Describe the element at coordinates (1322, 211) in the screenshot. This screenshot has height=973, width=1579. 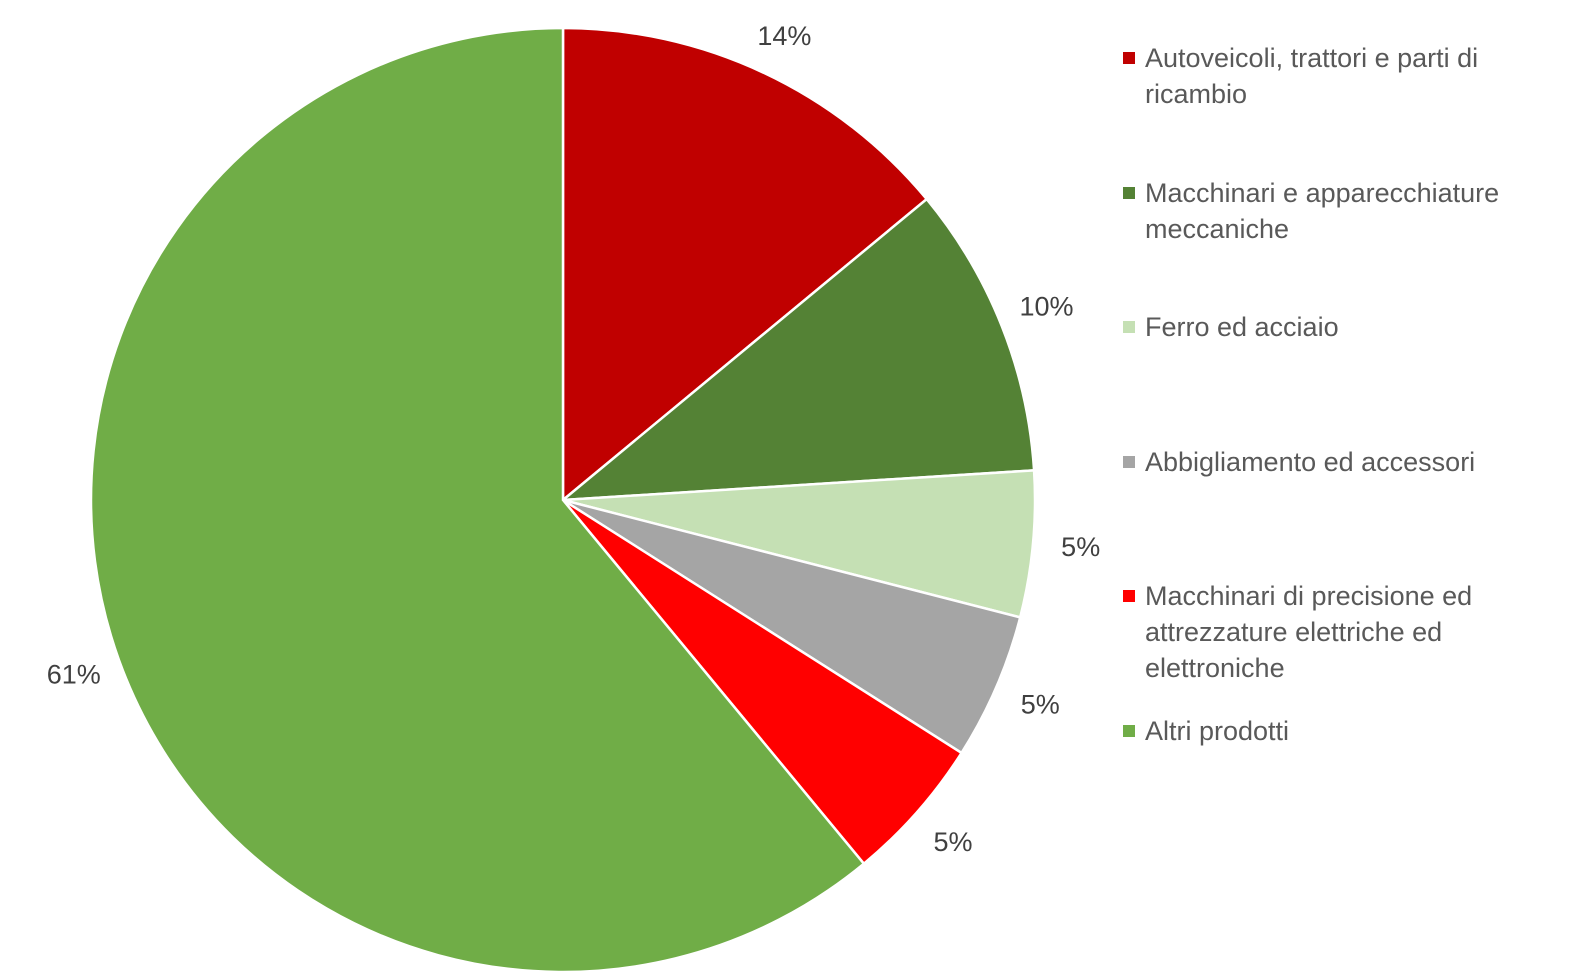
I see `legend-label: Macchinari e apparecchiature meccaniche` at that location.